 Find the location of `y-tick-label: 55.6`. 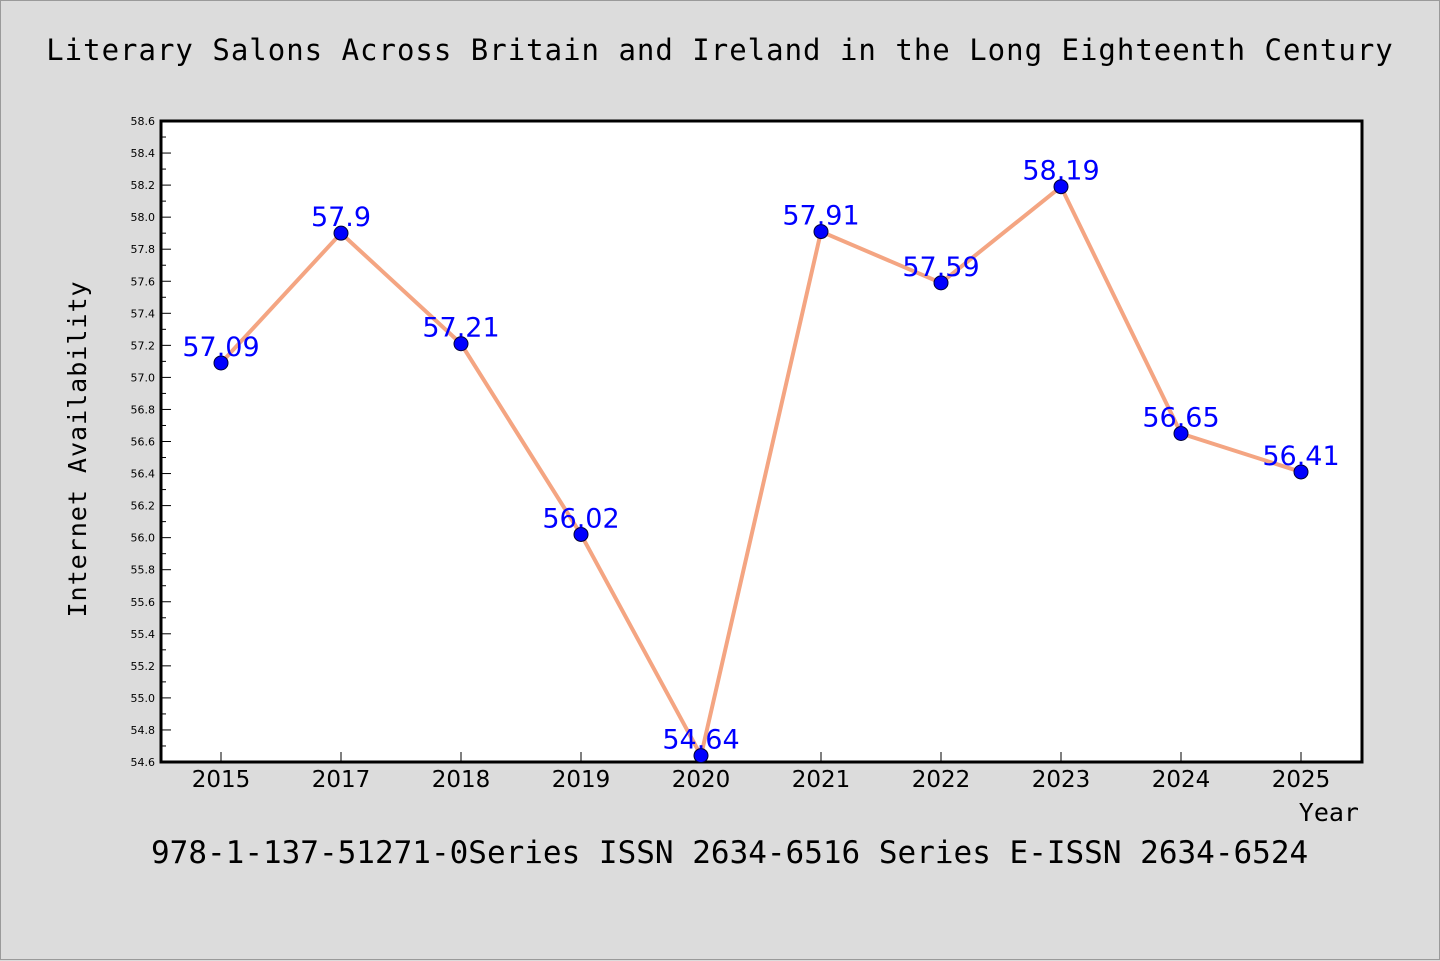

y-tick-label: 55.6 is located at coordinates (143, 602).